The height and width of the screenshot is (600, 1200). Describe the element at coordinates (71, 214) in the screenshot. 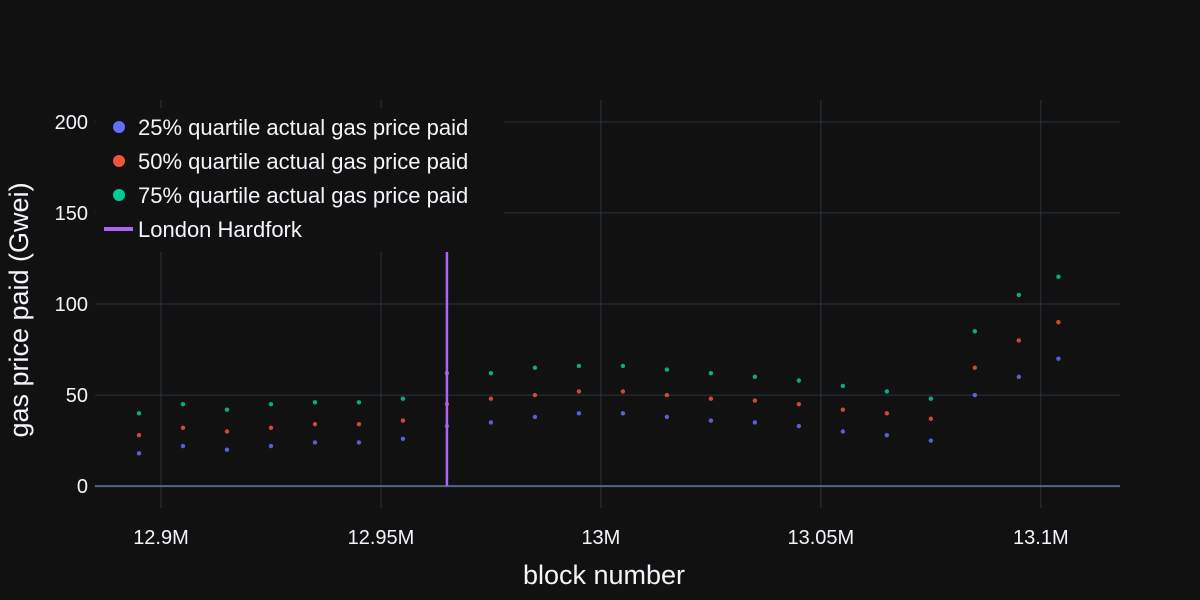

I see `y-tick-label-3: 150` at that location.